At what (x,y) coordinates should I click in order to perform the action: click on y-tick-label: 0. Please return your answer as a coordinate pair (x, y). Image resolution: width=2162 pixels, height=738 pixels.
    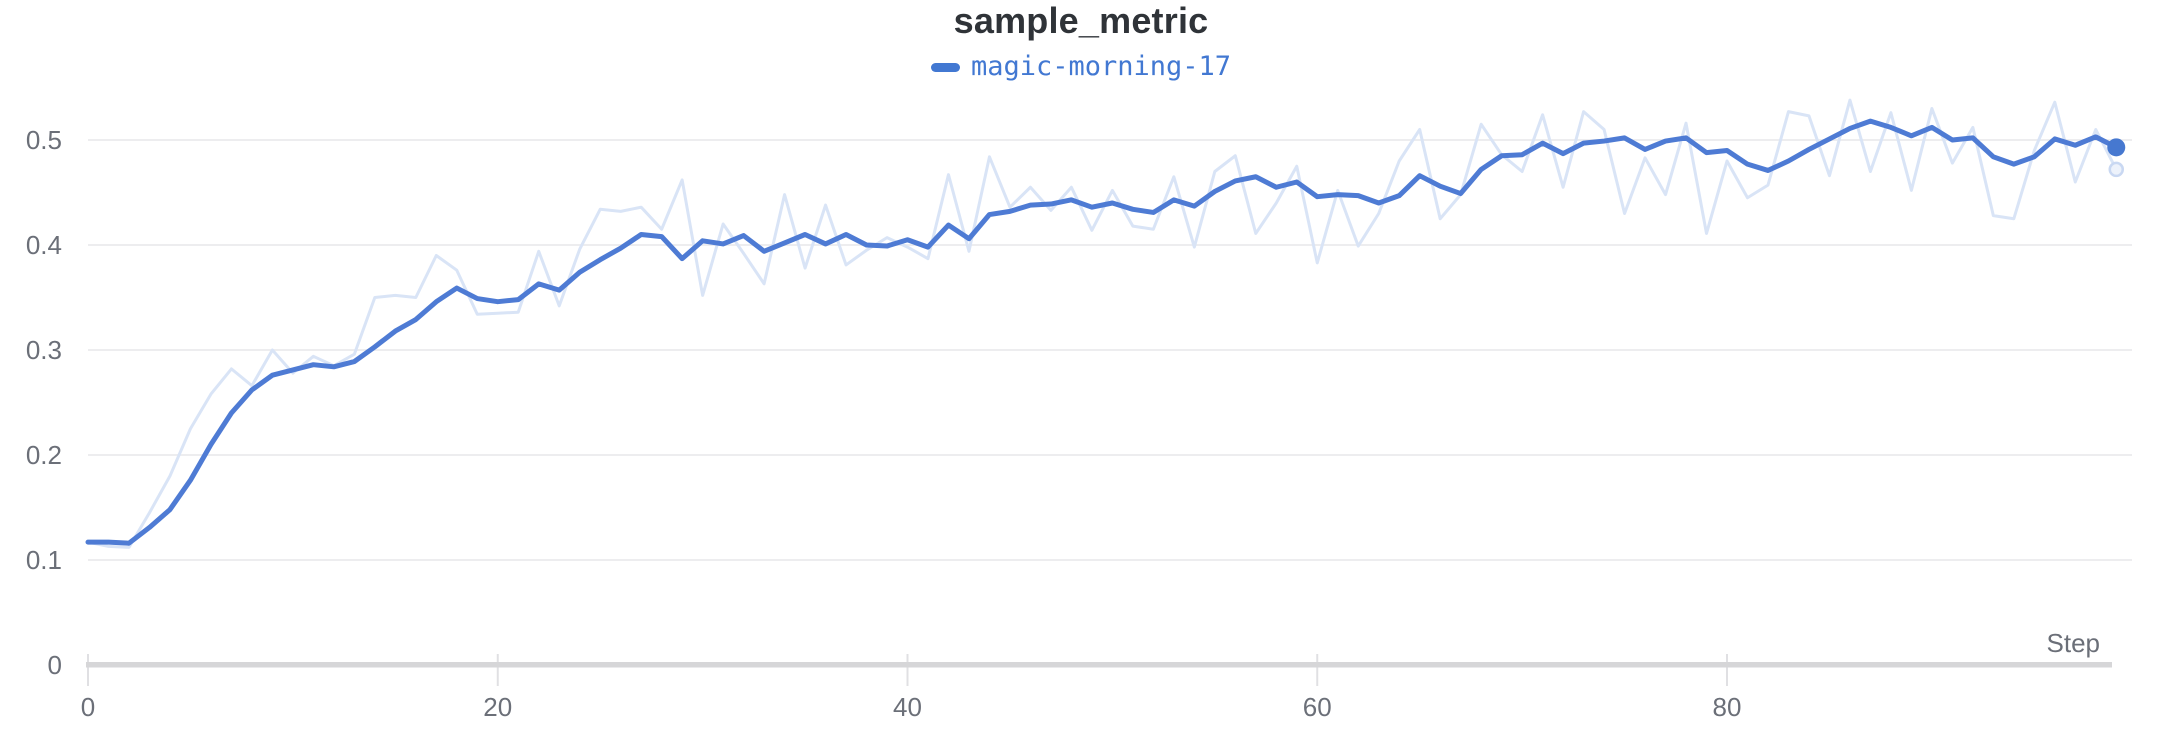
    Looking at the image, I should click on (55, 665).